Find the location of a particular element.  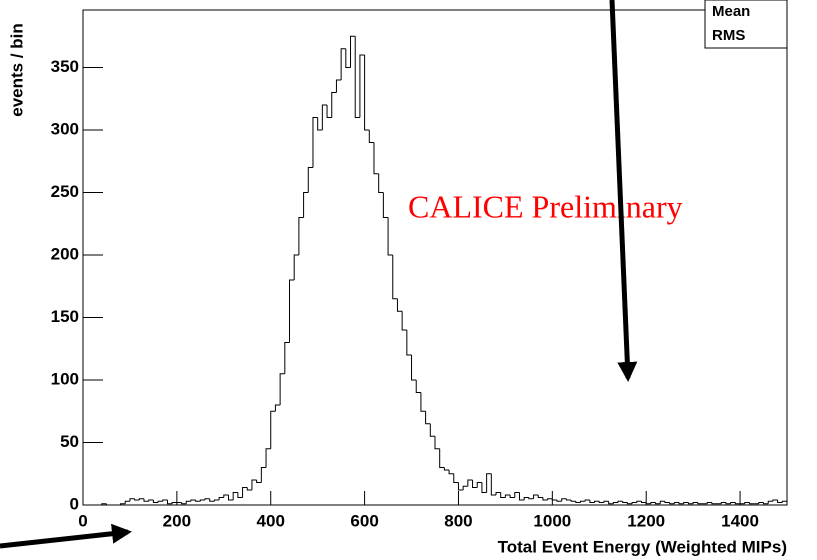

y-tick-label: 100 is located at coordinates (65, 378).